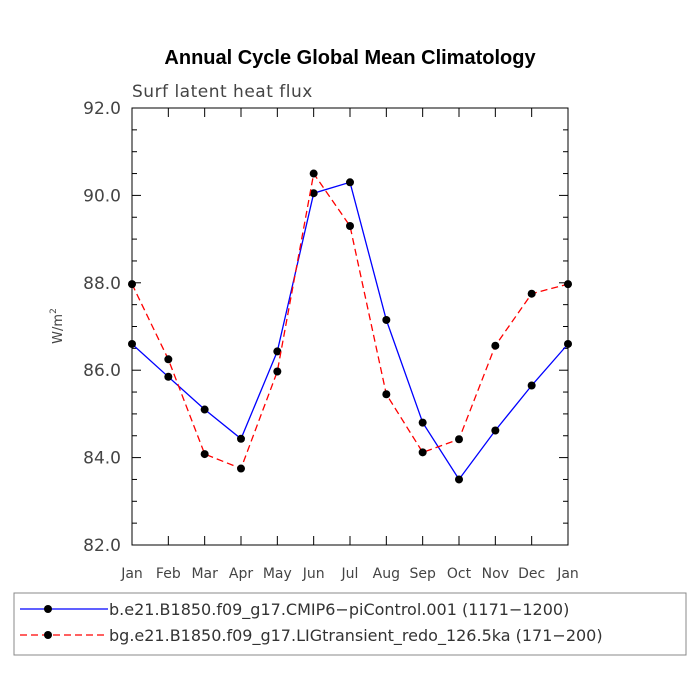 This screenshot has width=700, height=700. Describe the element at coordinates (102, 284) in the screenshot. I see `y-tick-label: 88.0` at that location.